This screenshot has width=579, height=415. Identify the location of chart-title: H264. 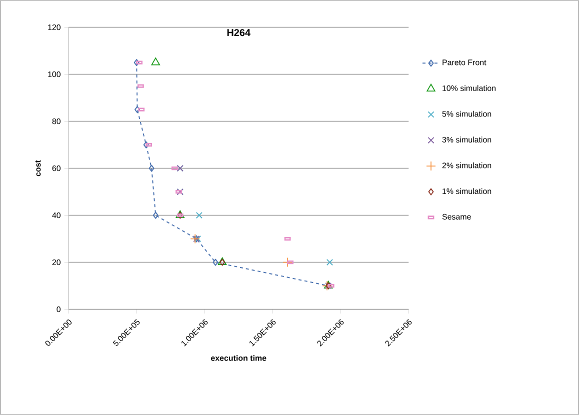
(238, 32).